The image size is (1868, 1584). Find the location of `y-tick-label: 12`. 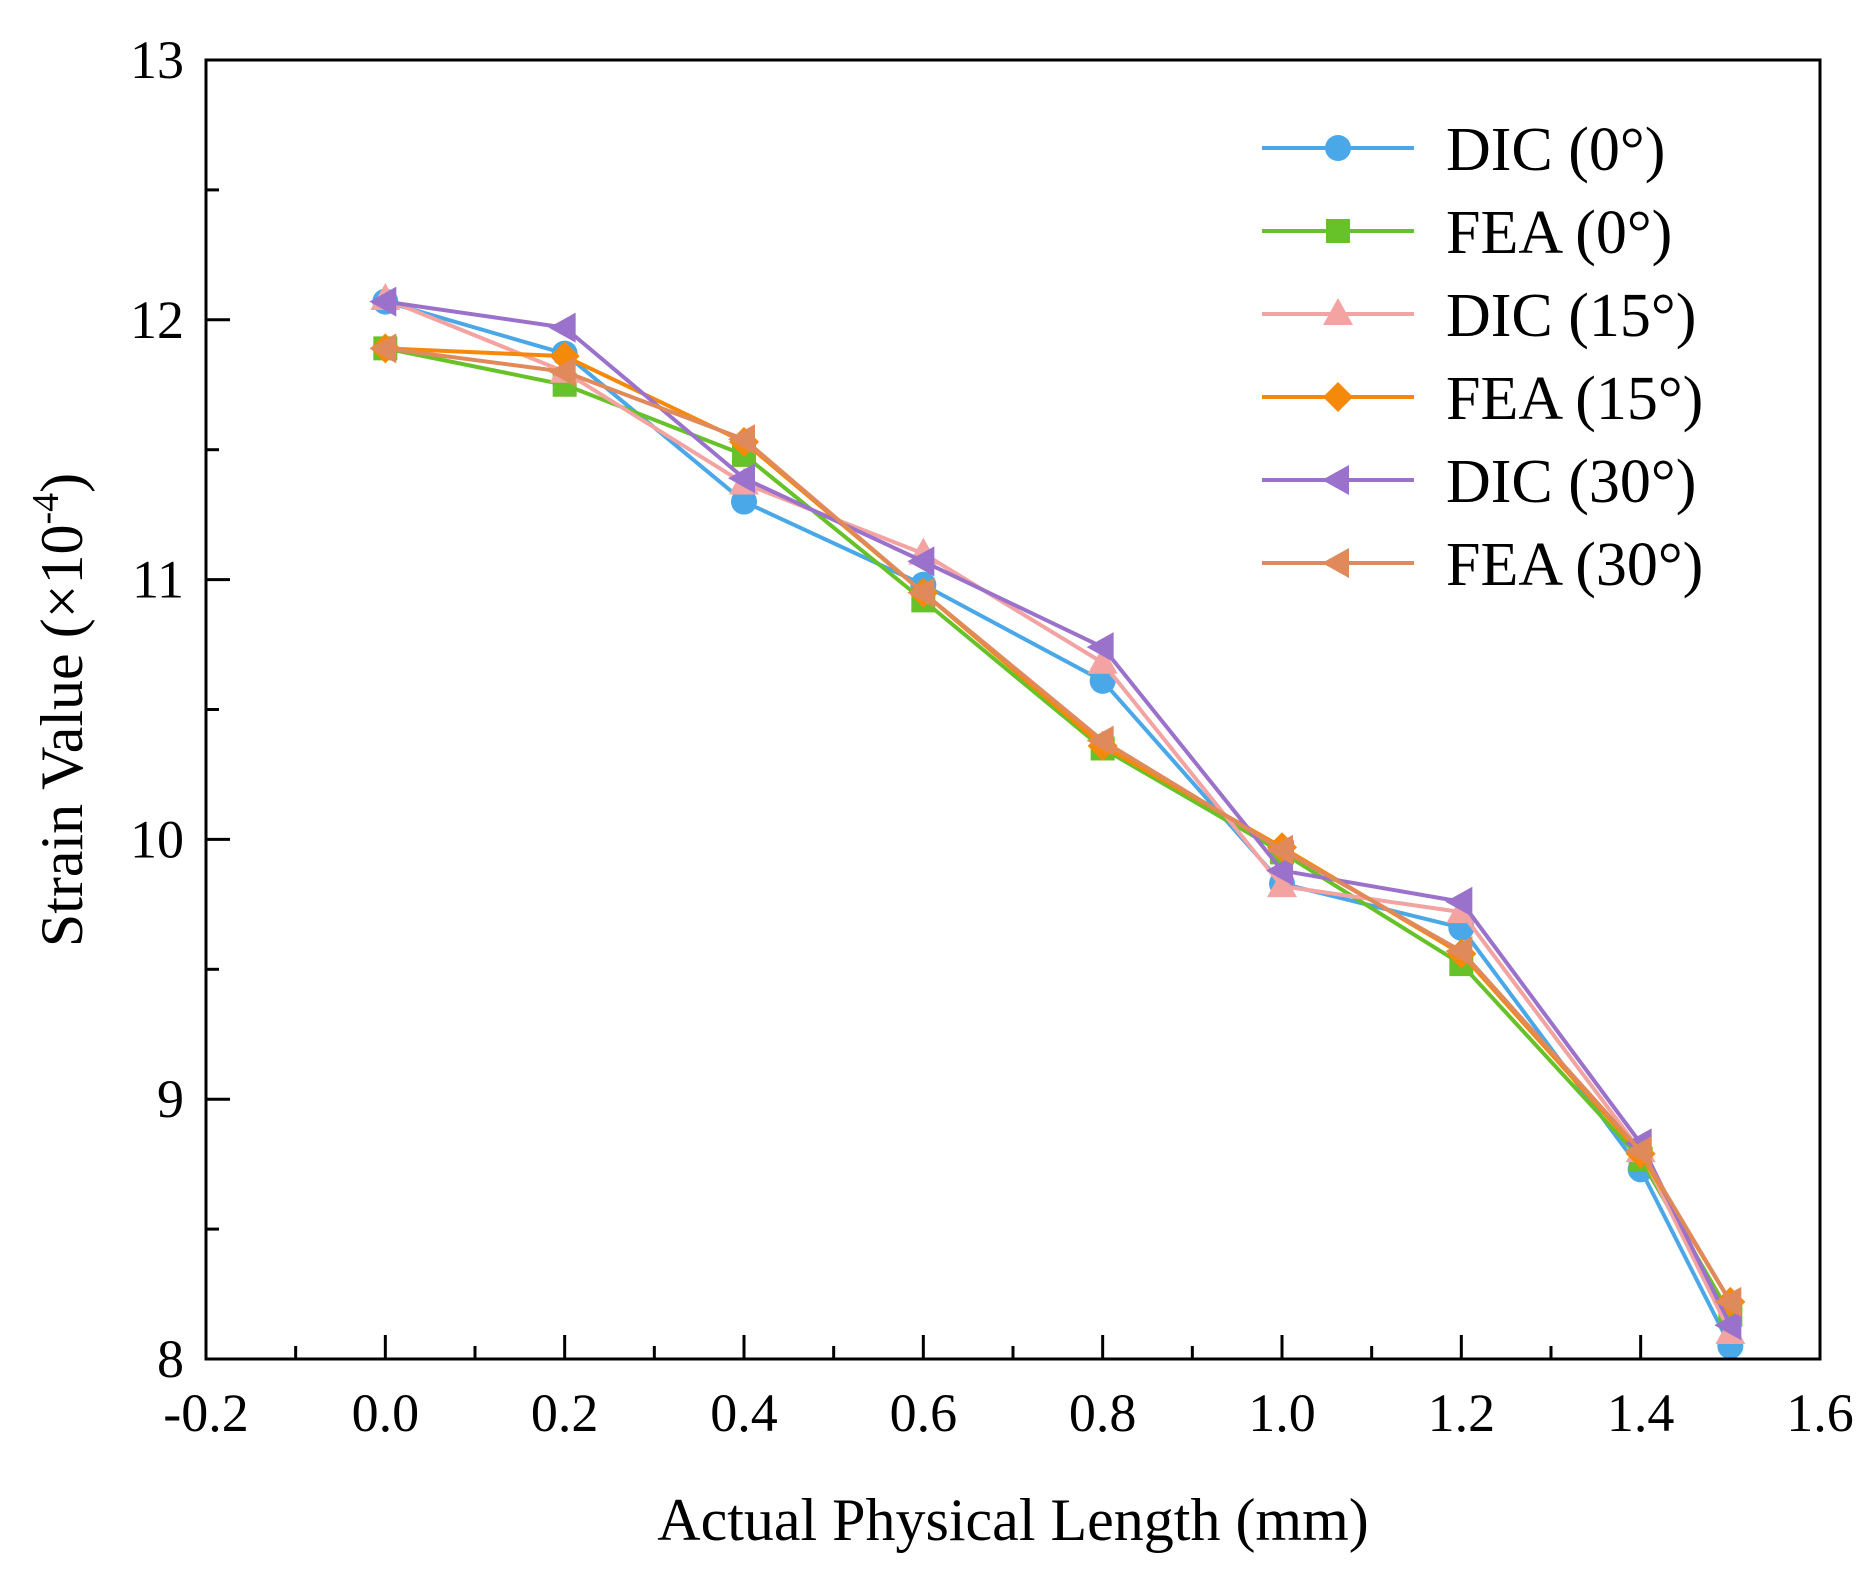

y-tick-label: 12 is located at coordinates (157, 320).